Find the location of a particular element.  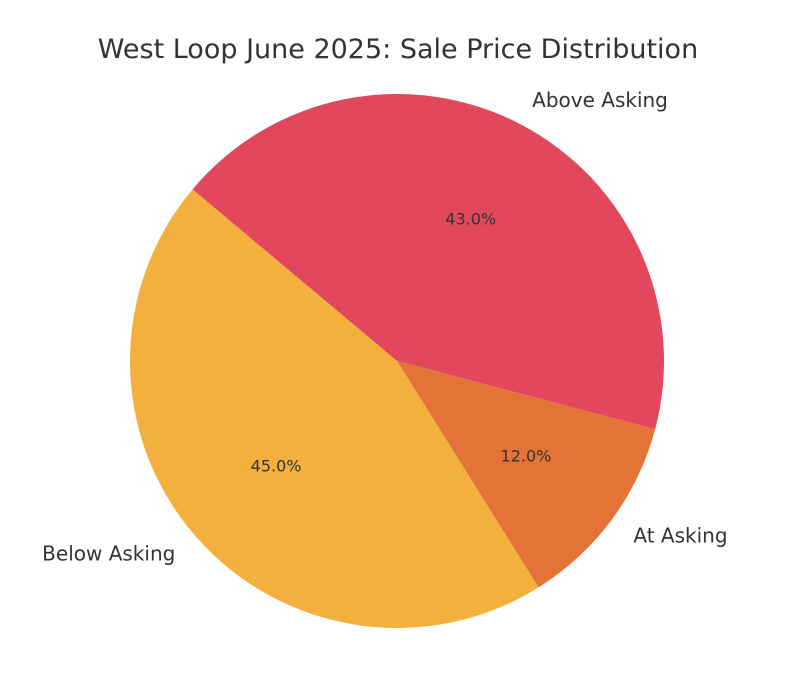

slice-percent-below-asking: 45.0% is located at coordinates (276, 466).